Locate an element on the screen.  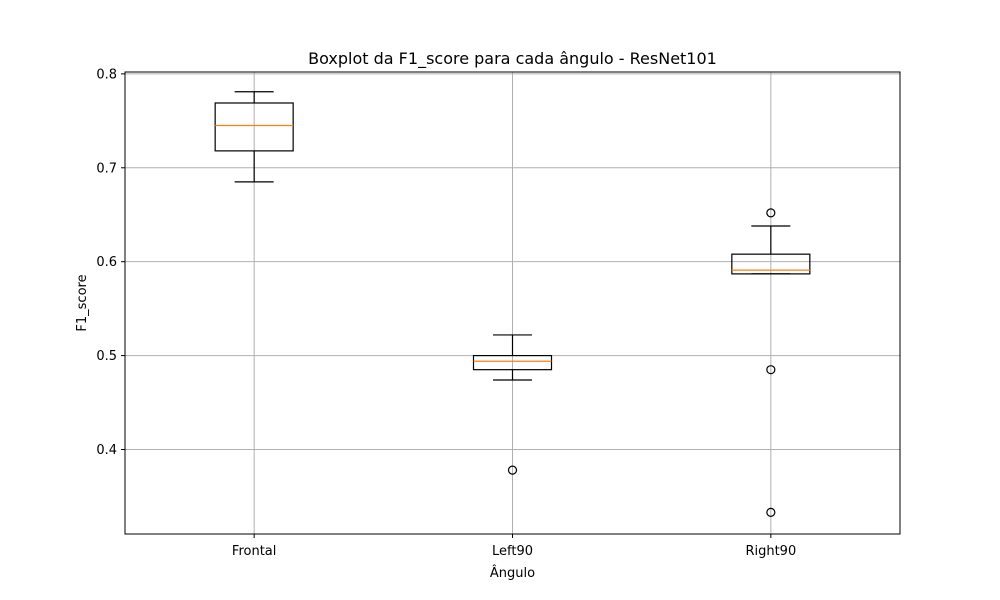
y-tick-label: 0.4 is located at coordinates (106, 450).